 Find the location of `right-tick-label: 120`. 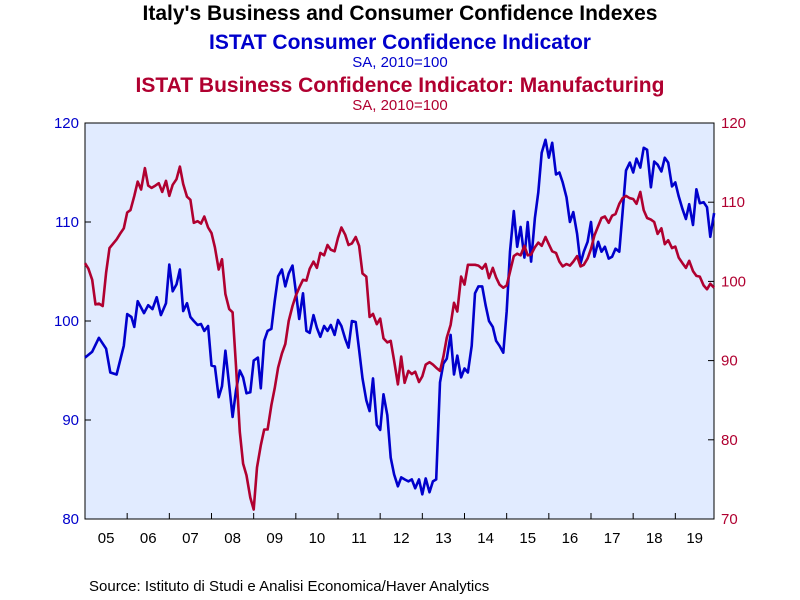

right-tick-label: 120 is located at coordinates (733, 123).